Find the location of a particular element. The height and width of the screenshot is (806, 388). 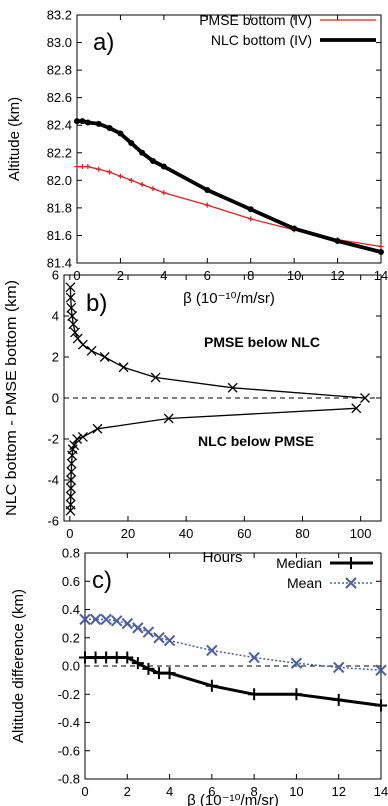

y-tick-label: 81.6 is located at coordinates (59, 235).